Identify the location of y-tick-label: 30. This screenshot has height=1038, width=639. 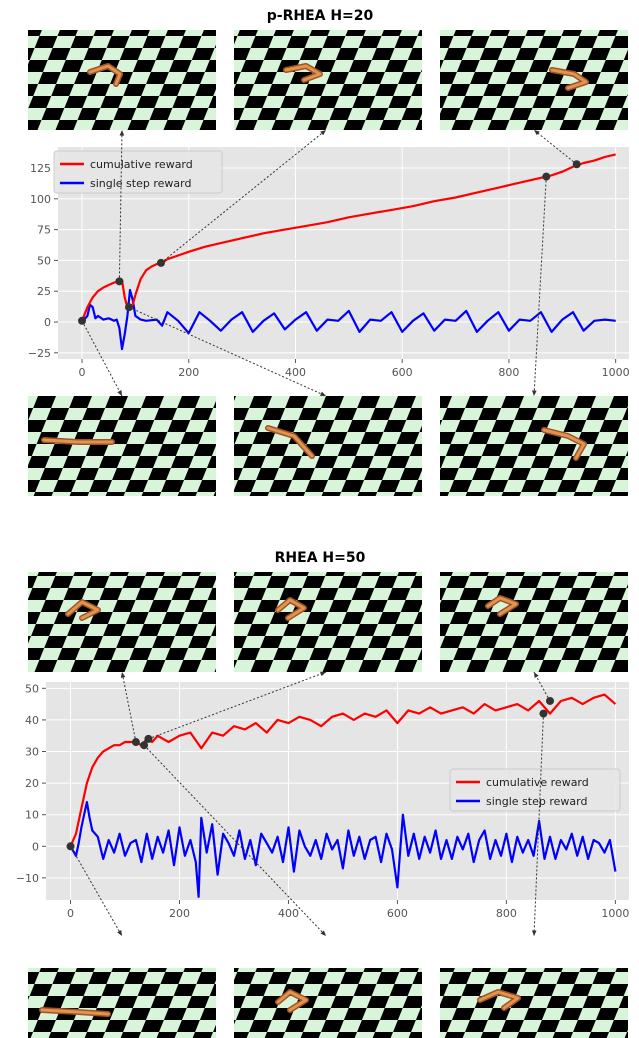
(32, 752).